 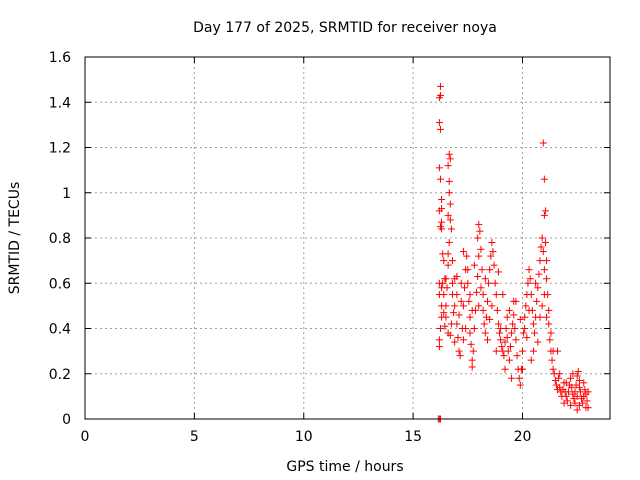 I want to click on x-tick-label: 0, so click(x=85, y=437).